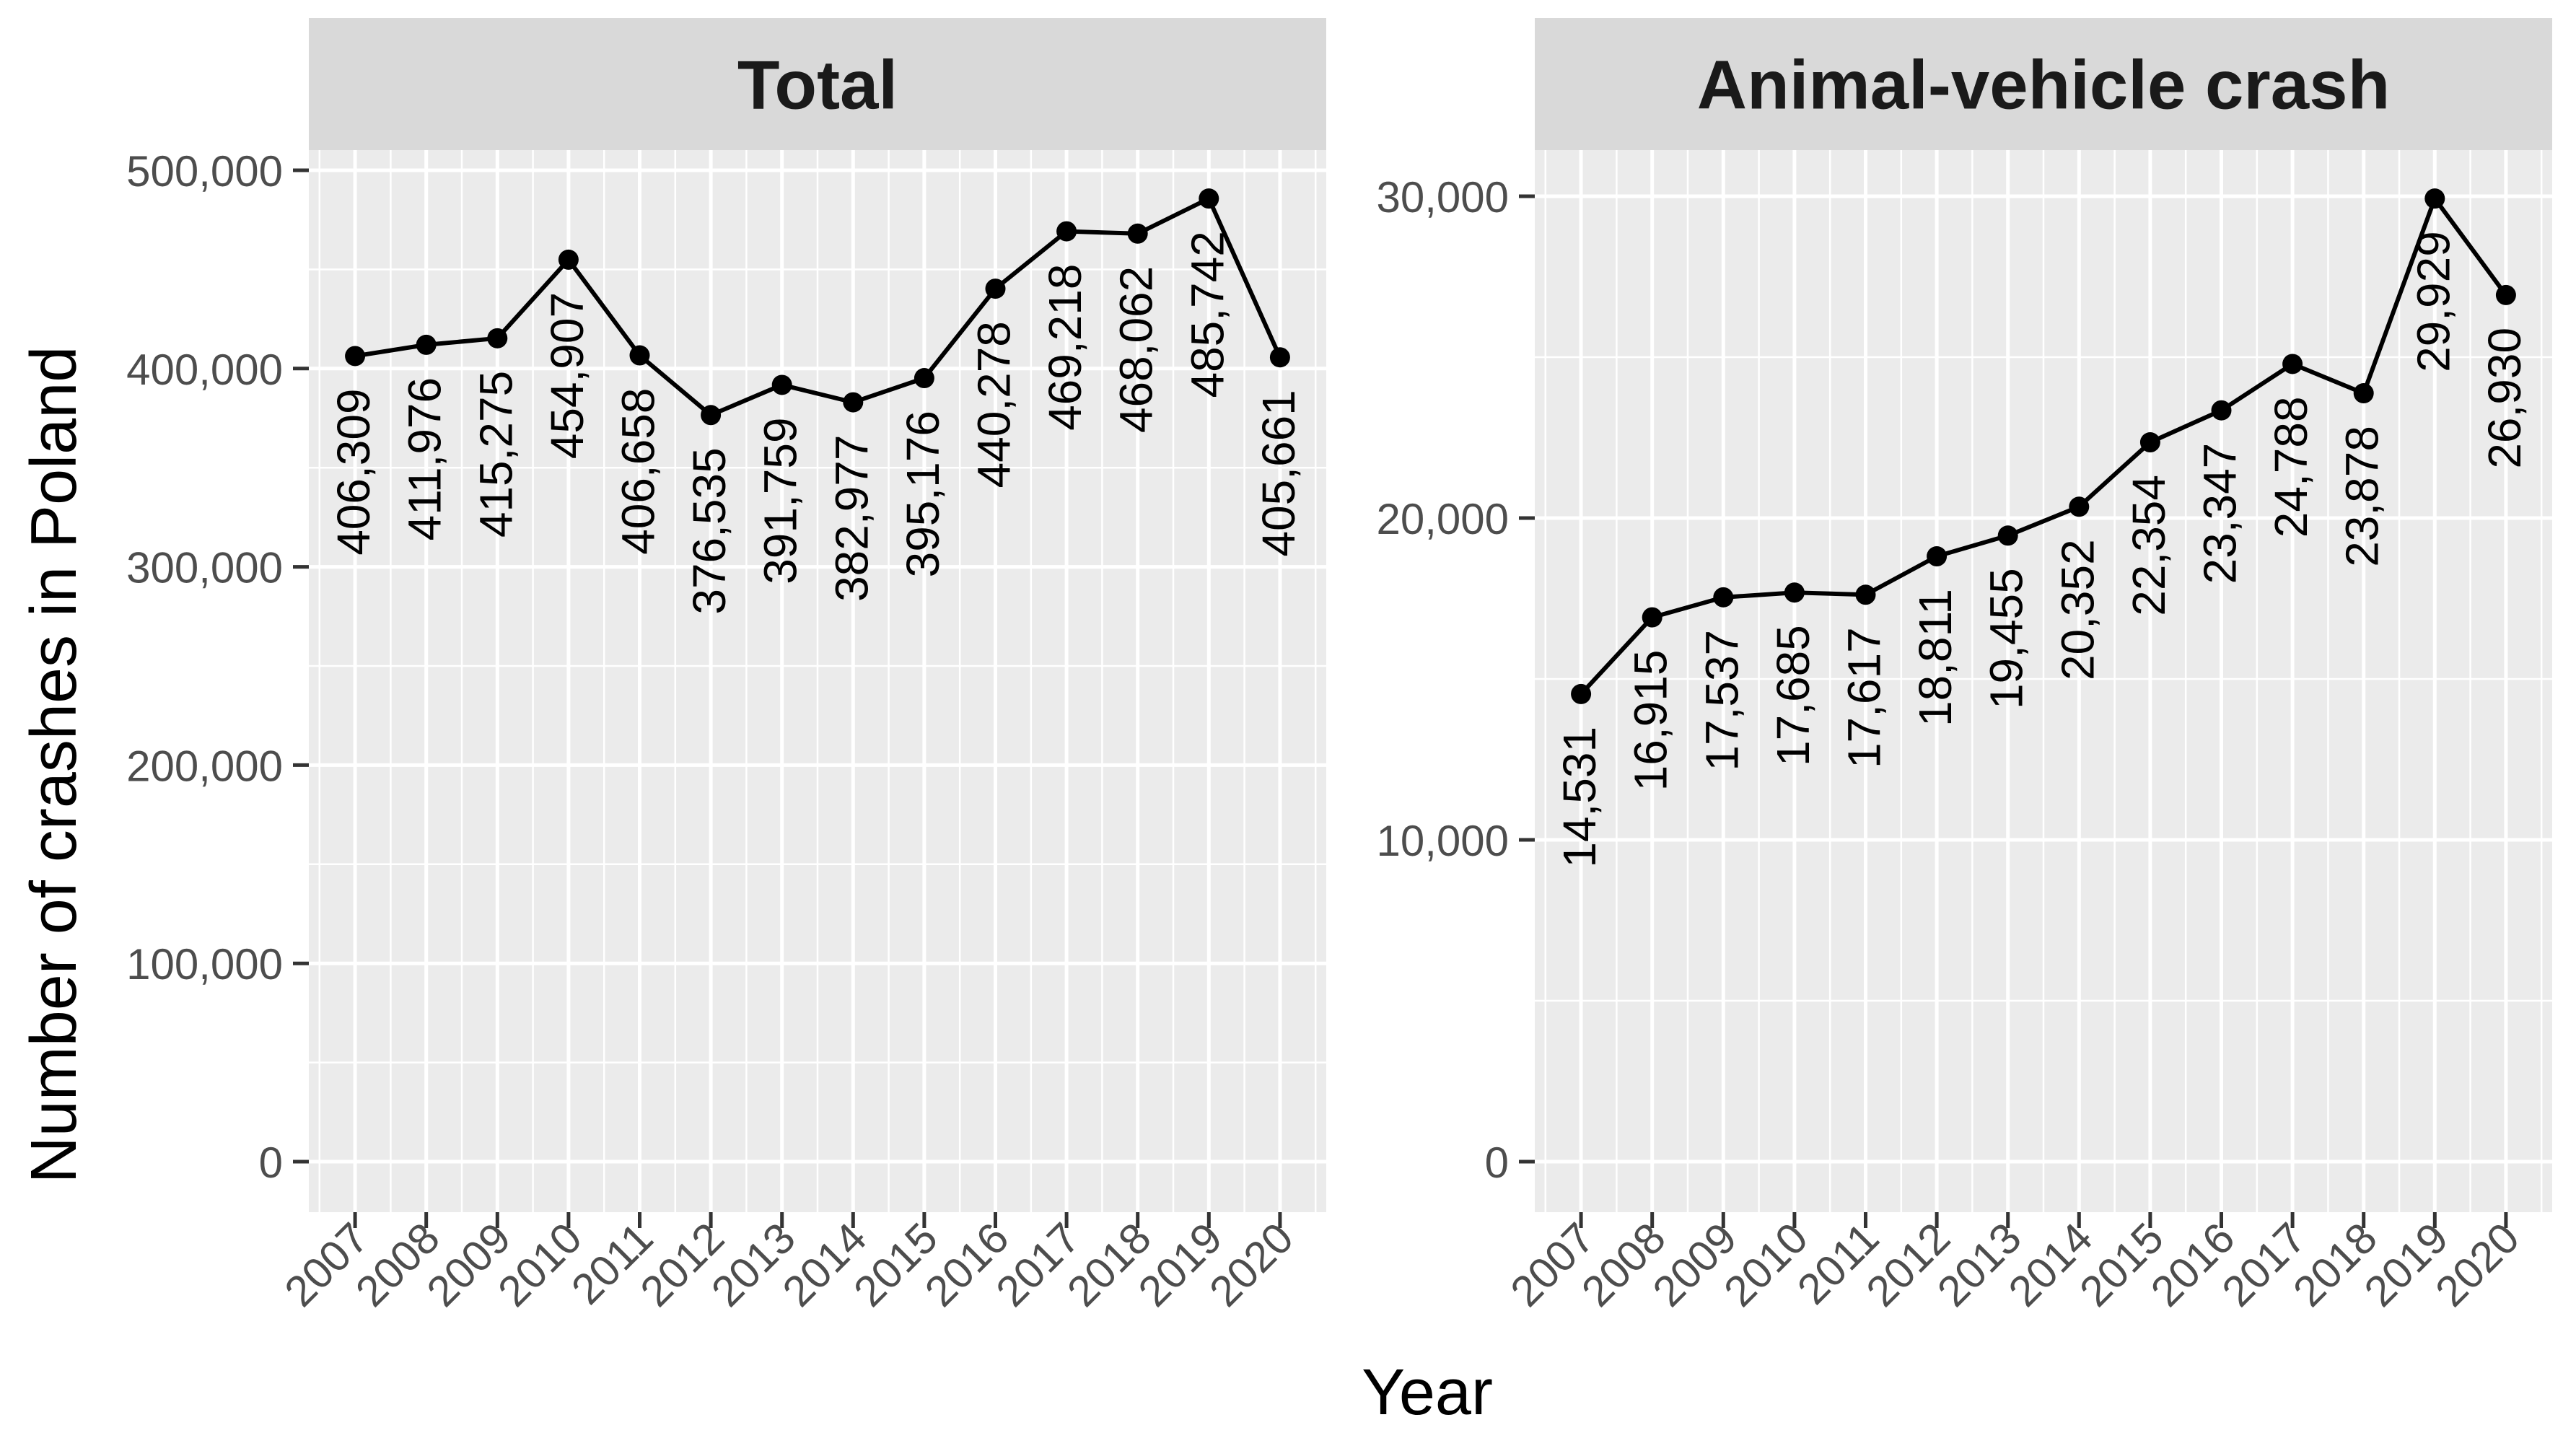 Image resolution: width=2576 pixels, height=1438 pixels. I want to click on y-tick-label: 200,000, so click(205, 766).